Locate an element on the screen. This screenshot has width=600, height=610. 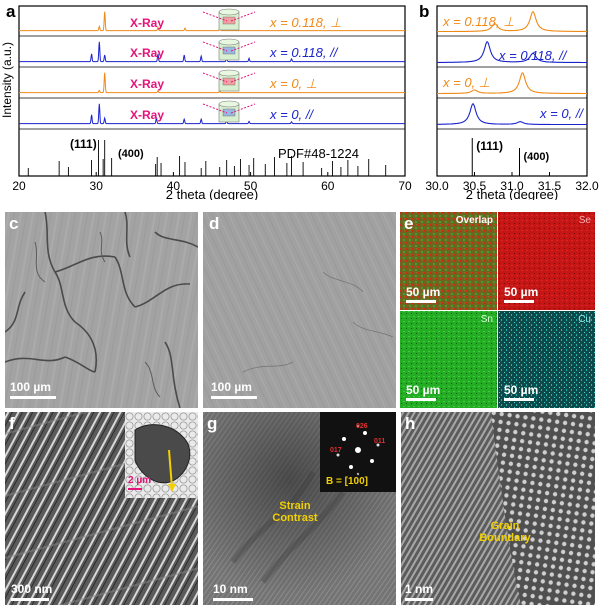
panel-h-scalebar is located at coordinates (419, 599).